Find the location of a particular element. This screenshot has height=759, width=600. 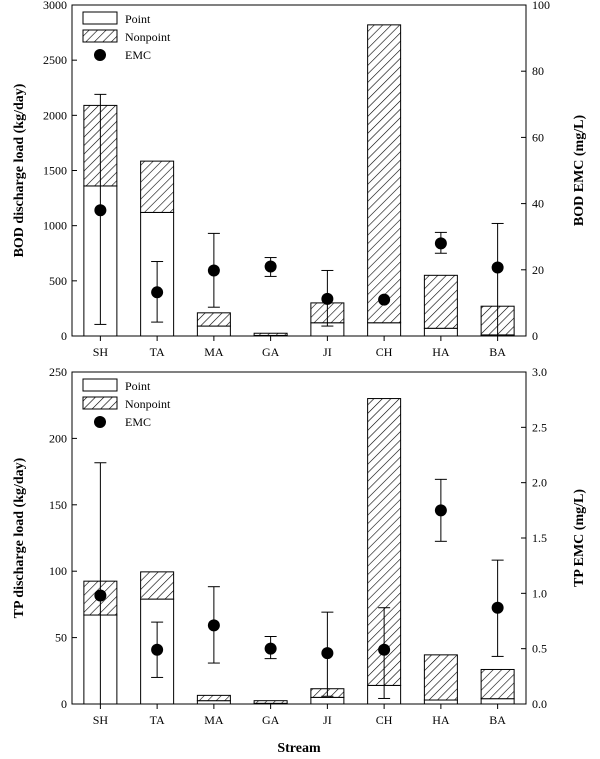

left-tick-label: 2500 is located at coordinates (55, 60).